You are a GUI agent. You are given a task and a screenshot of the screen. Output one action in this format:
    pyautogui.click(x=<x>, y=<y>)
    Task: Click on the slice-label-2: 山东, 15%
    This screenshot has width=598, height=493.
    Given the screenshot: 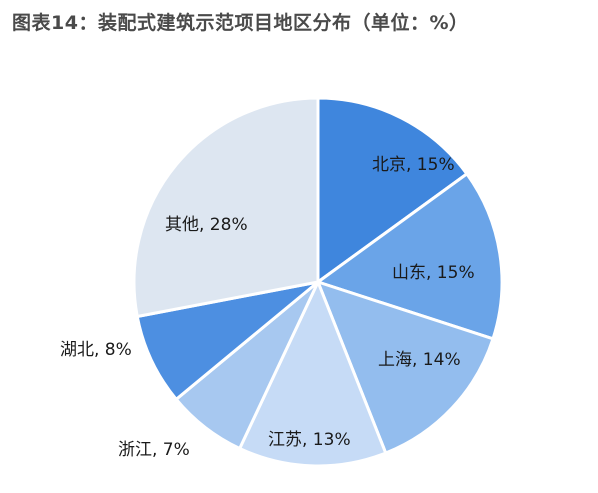 What is the action you would take?
    pyautogui.click(x=433, y=273)
    